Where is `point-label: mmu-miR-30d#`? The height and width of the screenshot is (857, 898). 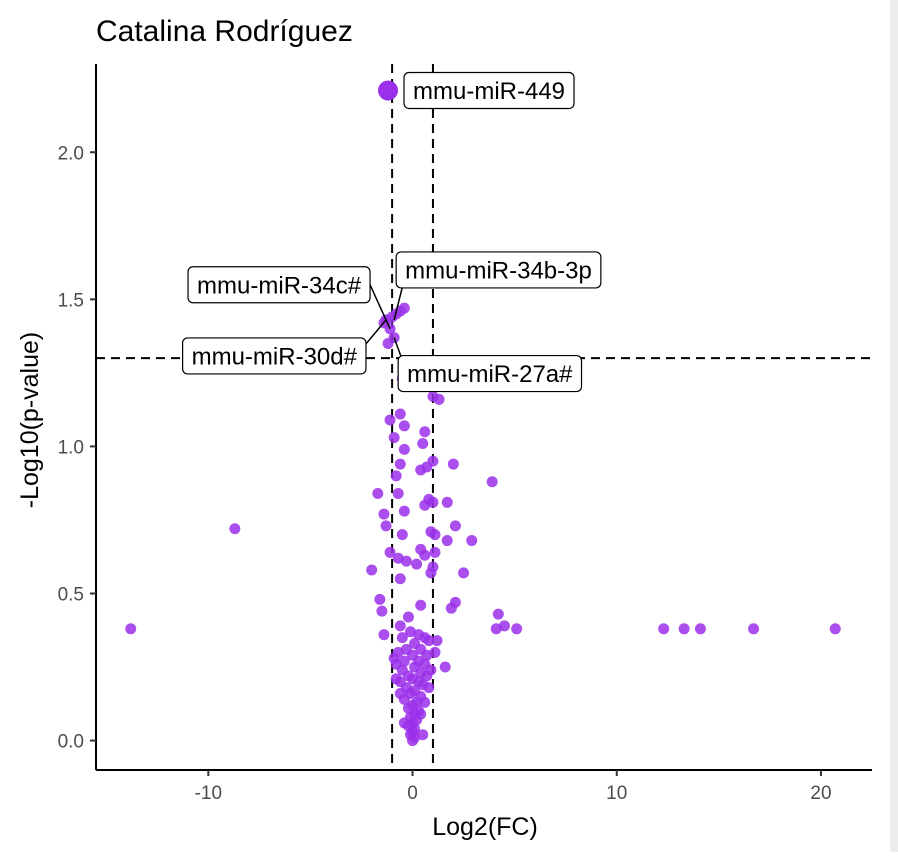 point-label: mmu-miR-30d# is located at coordinates (284, 347).